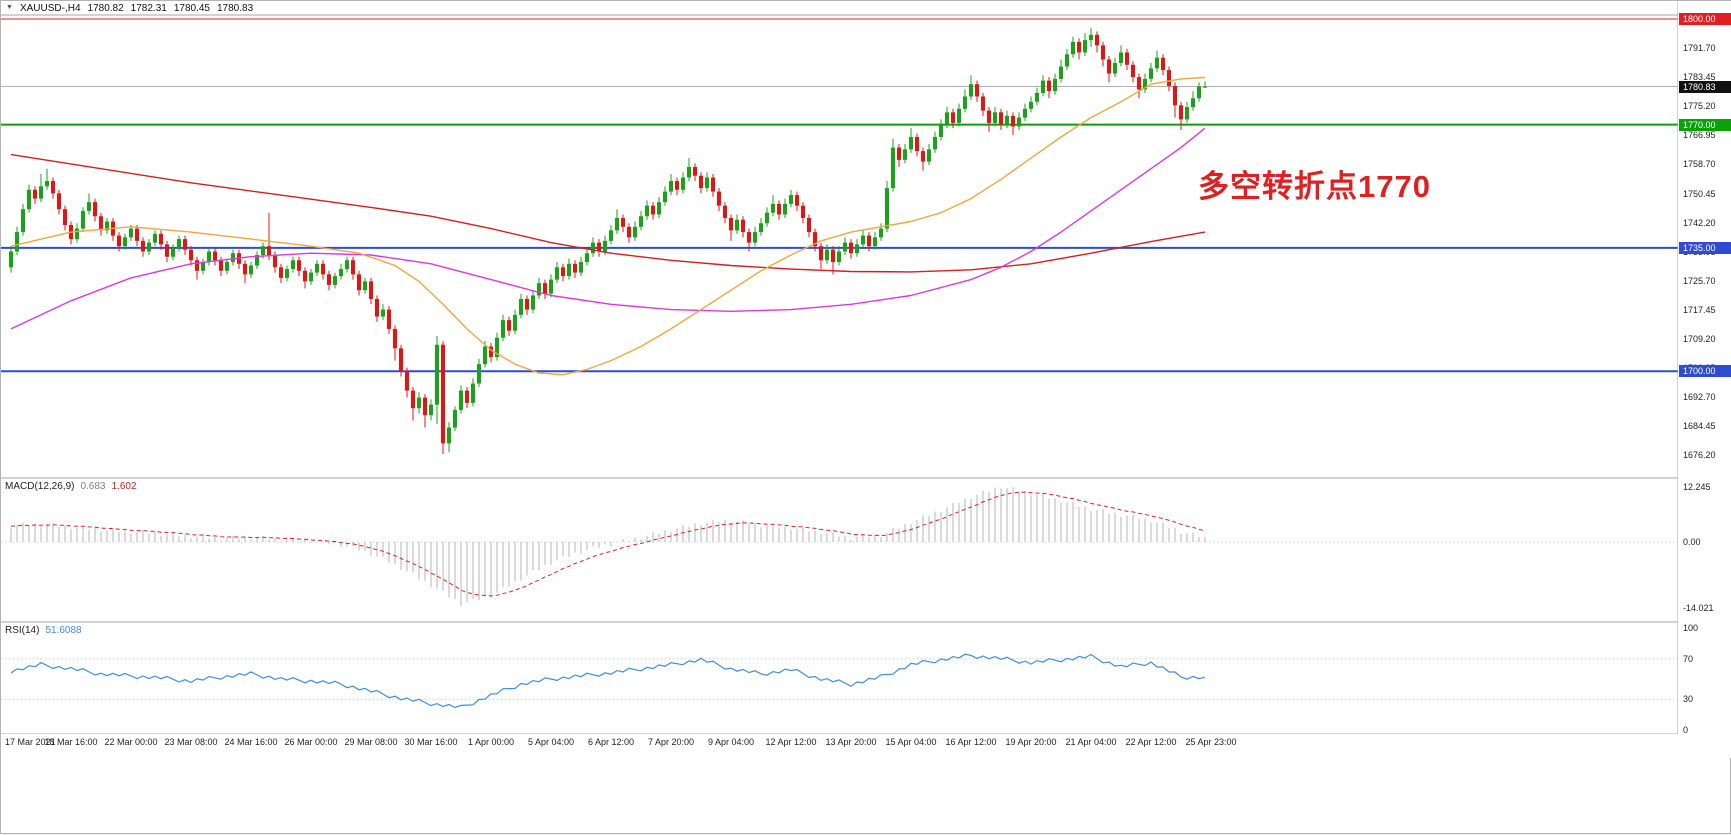  I want to click on price-line-badge: 1770.00, so click(1705, 124).